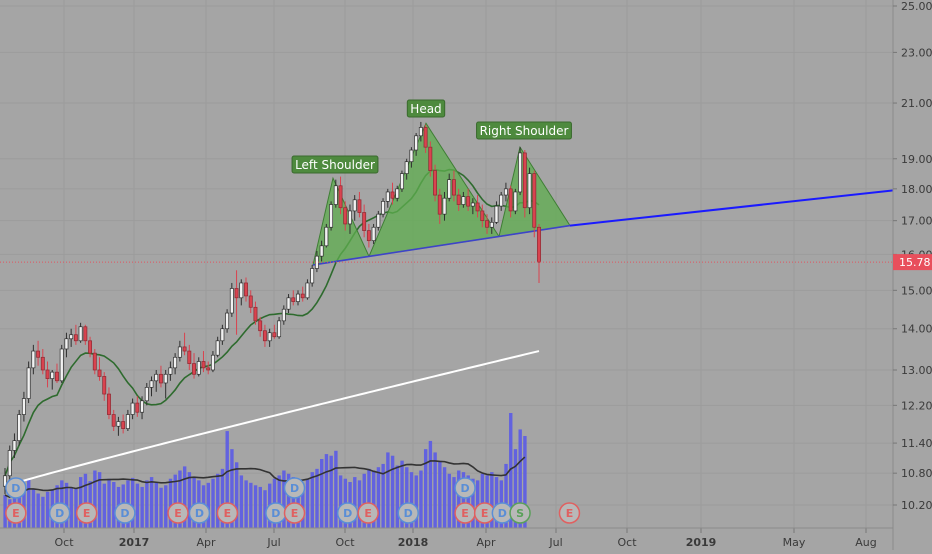  I want to click on time-tick-label-9: 2019, so click(701, 542).